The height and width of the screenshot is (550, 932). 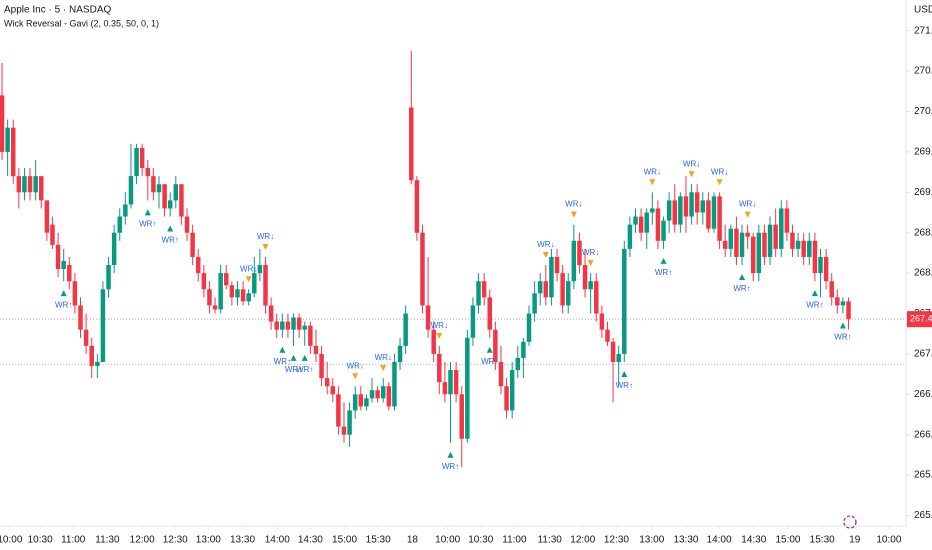 What do you see at coordinates (923, 111) in the screenshot?
I see `y-tick-label: 270.00` at bounding box center [923, 111].